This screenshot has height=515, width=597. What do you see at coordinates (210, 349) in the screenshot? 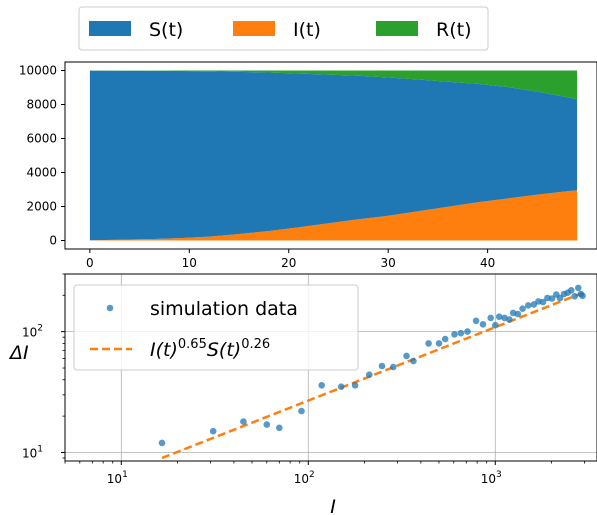
I see `legend-label-fit: I(t)0.65S(t)0.26` at bounding box center [210, 349].